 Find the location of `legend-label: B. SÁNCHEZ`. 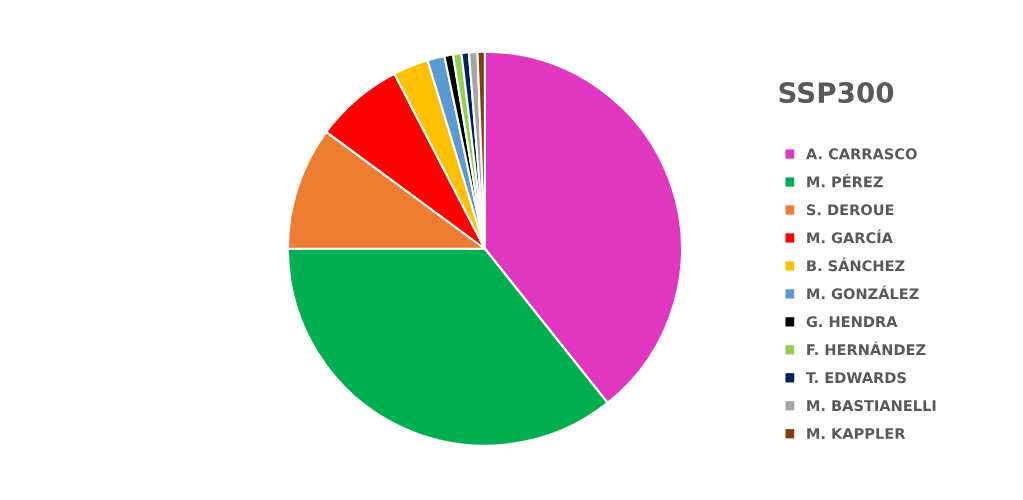

legend-label: B. SÁNCHEZ is located at coordinates (856, 264).